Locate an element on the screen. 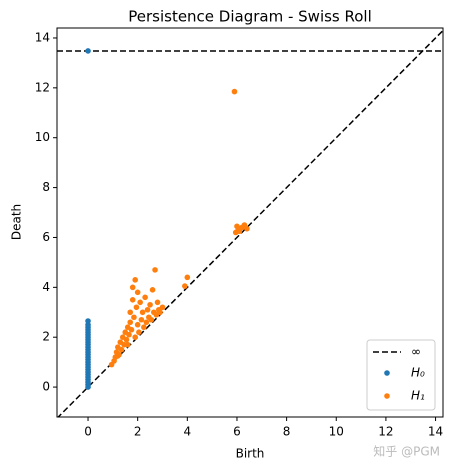 This screenshot has height=474, width=455. x-axis-label: Birth is located at coordinates (250, 454).